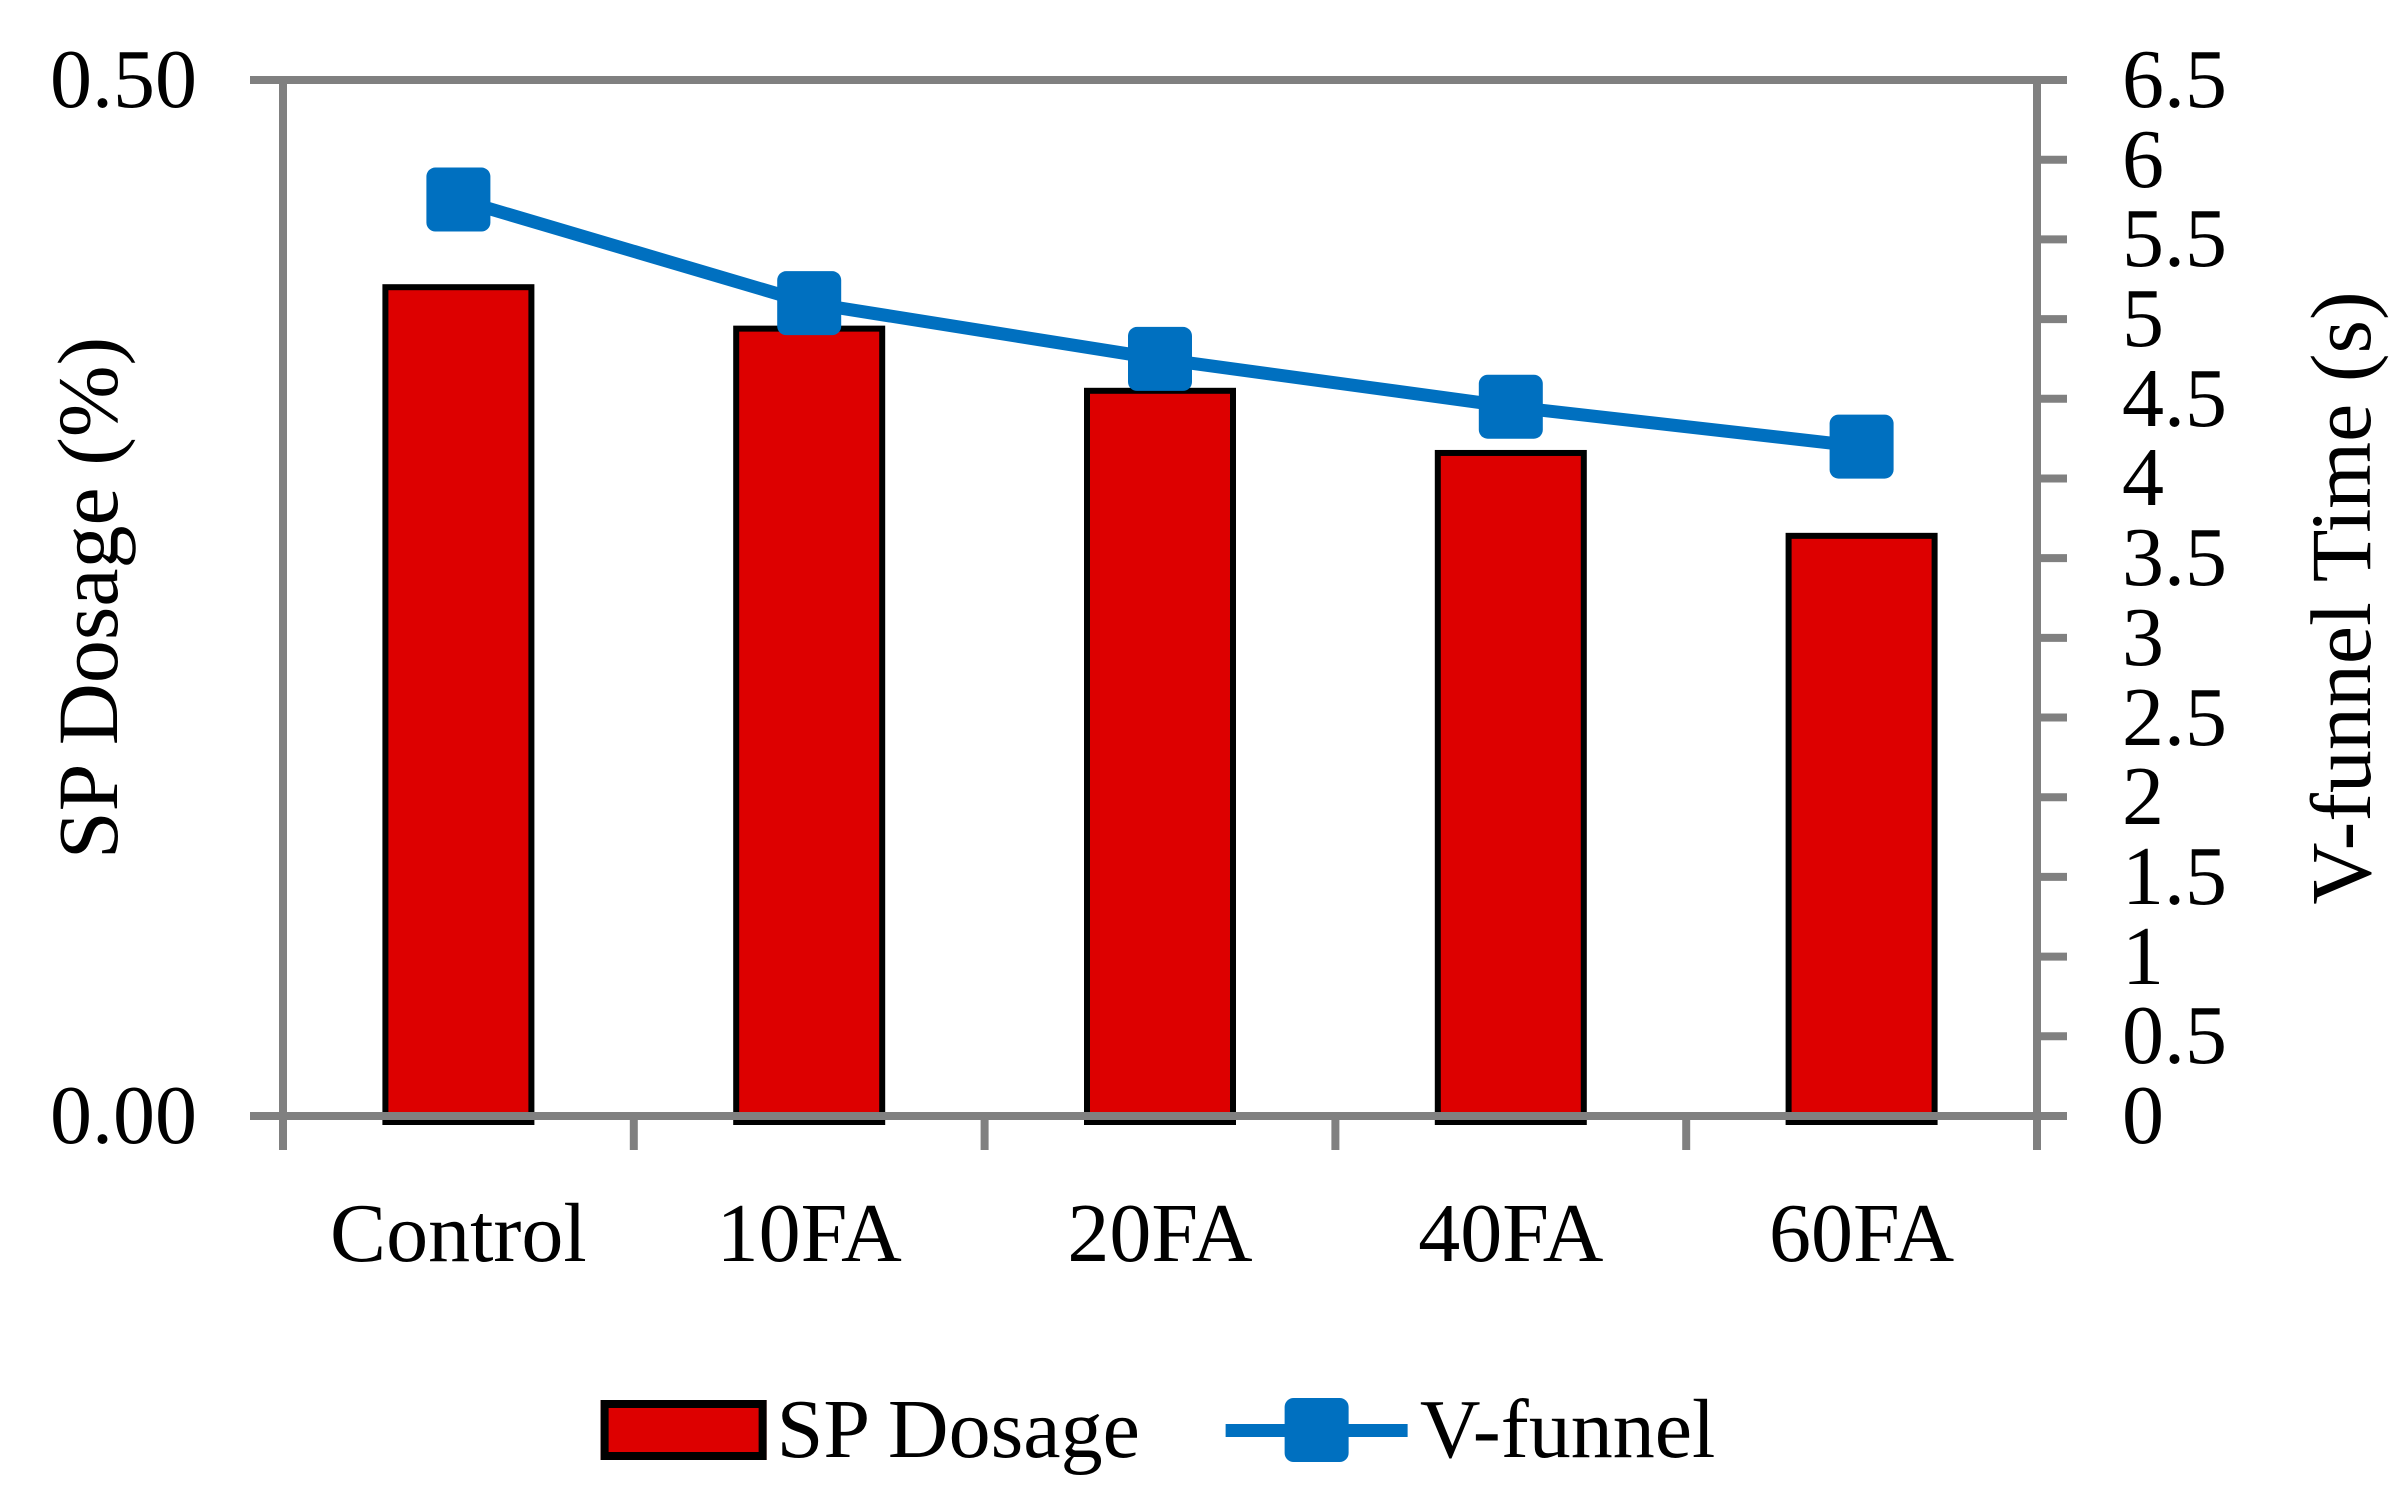  Describe the element at coordinates (1160, 1233) in the screenshot. I see `category-label: 20FA` at that location.